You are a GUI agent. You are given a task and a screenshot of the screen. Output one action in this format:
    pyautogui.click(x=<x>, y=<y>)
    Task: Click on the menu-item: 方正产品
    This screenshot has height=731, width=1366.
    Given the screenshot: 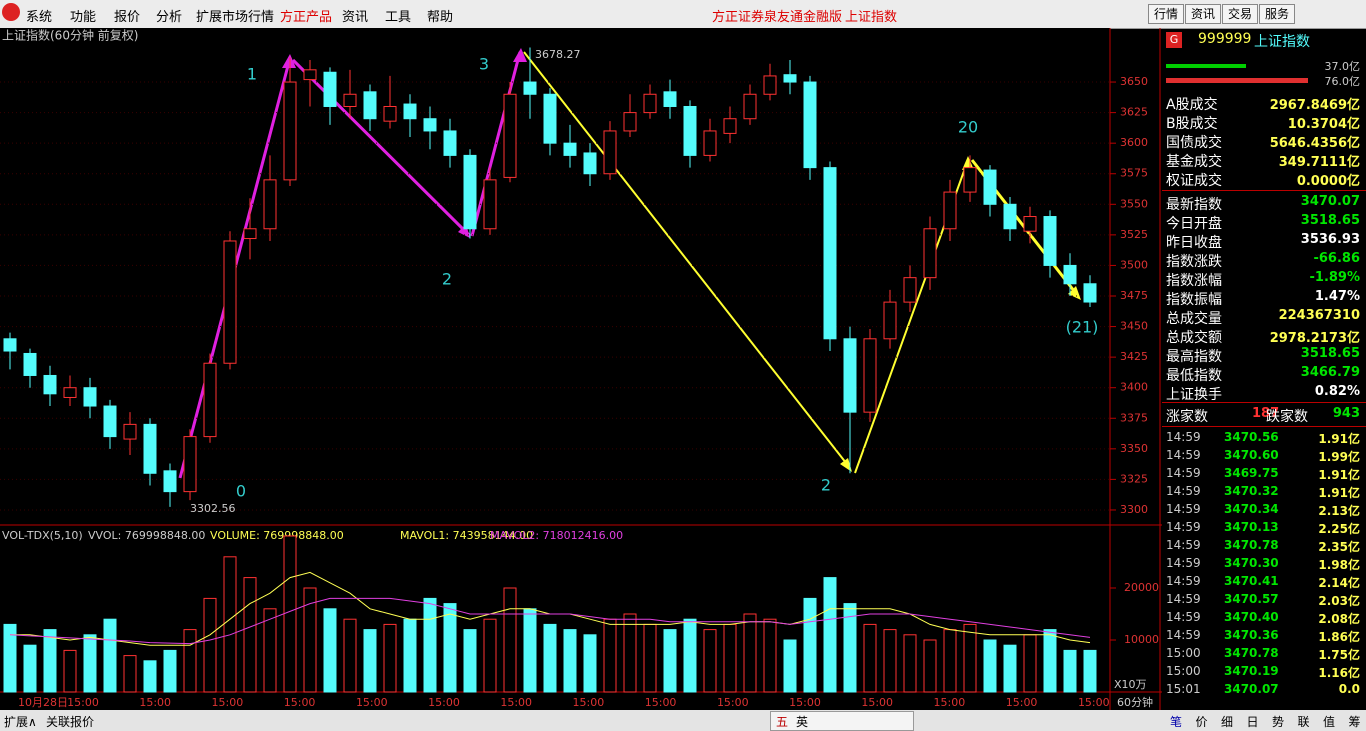 What is the action you would take?
    pyautogui.click(x=306, y=17)
    